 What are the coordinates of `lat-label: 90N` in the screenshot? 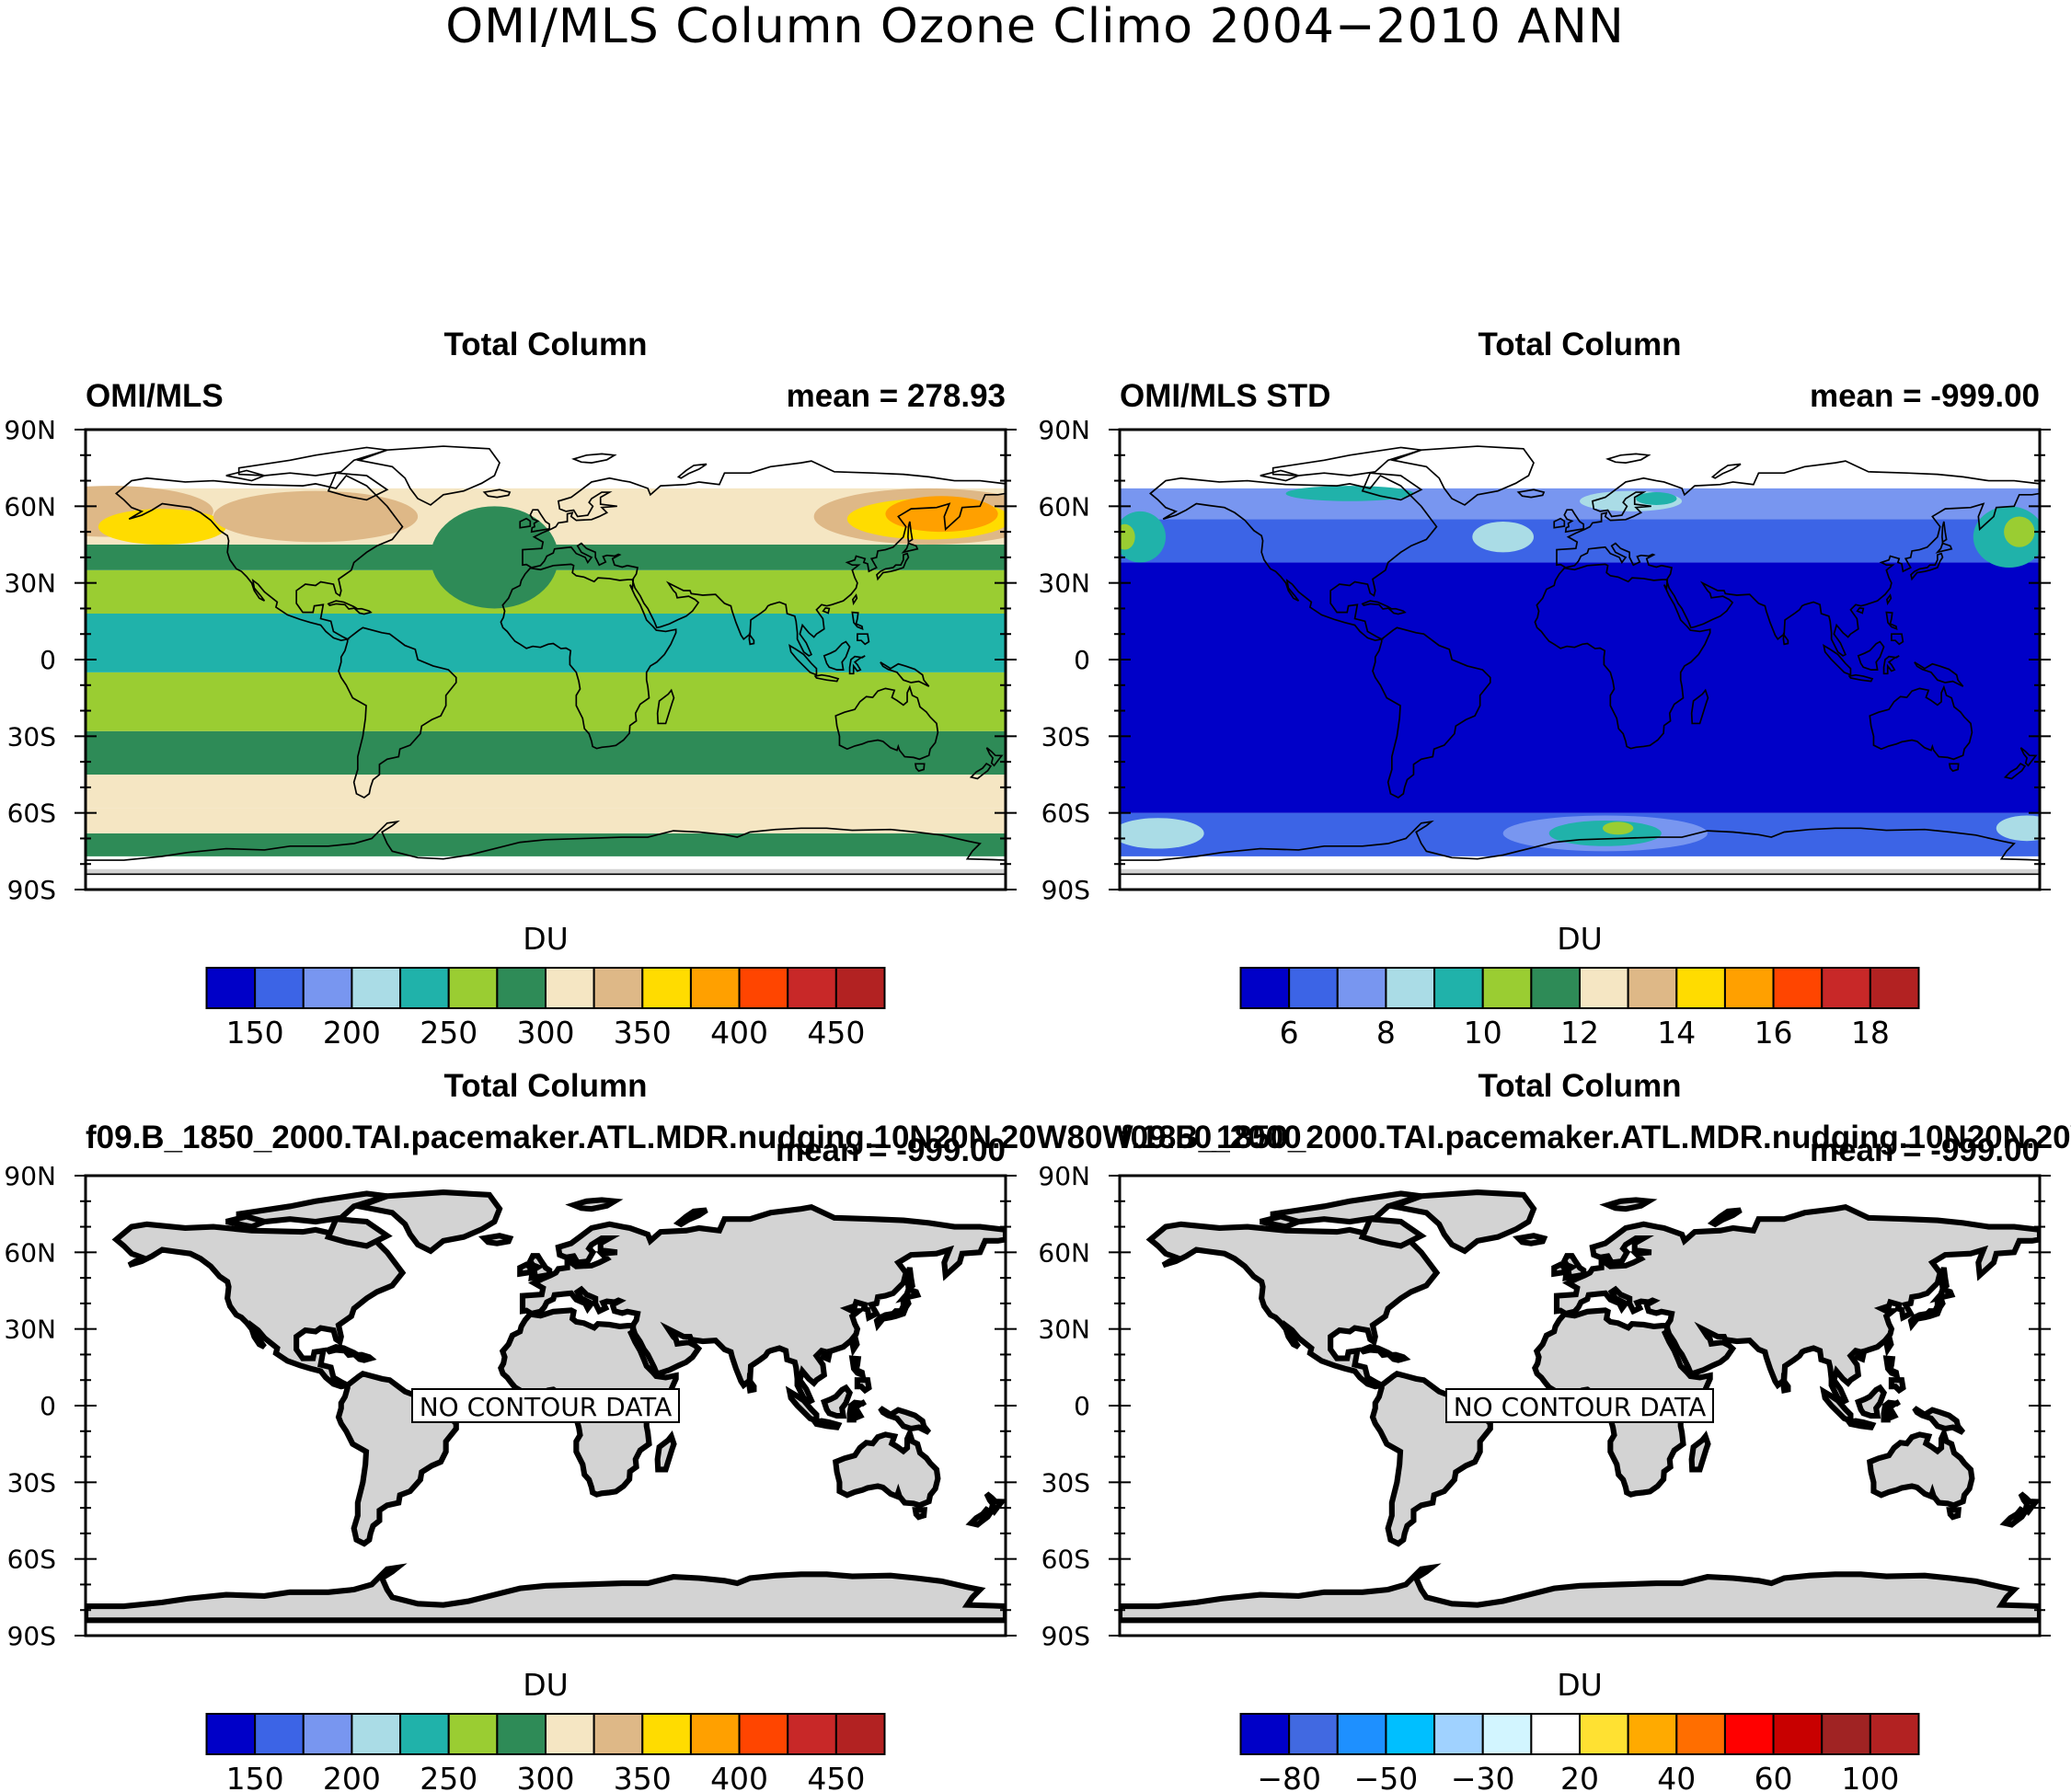 It's located at (1064, 1176).